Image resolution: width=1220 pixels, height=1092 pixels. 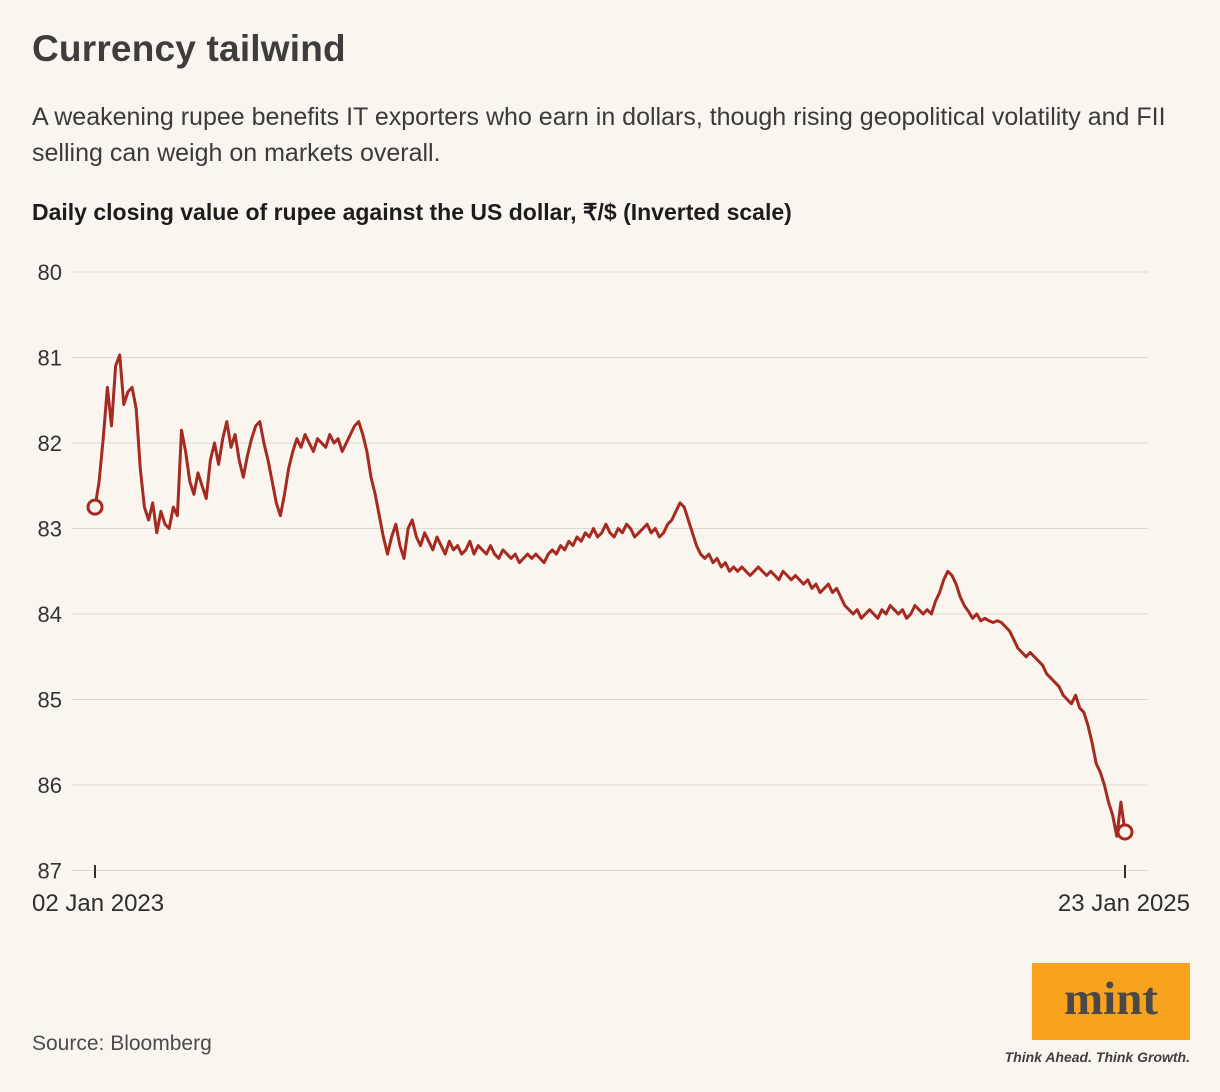 What do you see at coordinates (50, 358) in the screenshot?
I see `svg-text: 81` at bounding box center [50, 358].